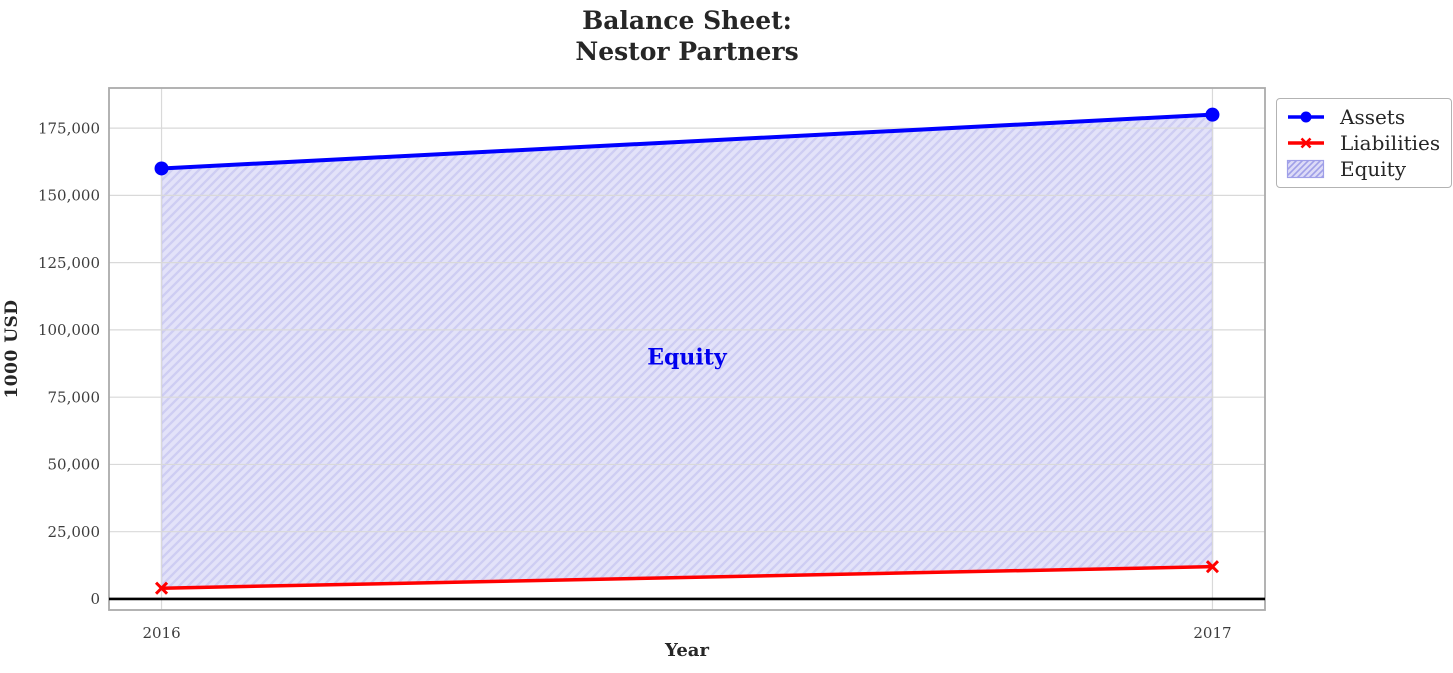 The image size is (1453, 673). Describe the element at coordinates (1373, 169) in the screenshot. I see `legend-label-equity: Equity` at that location.